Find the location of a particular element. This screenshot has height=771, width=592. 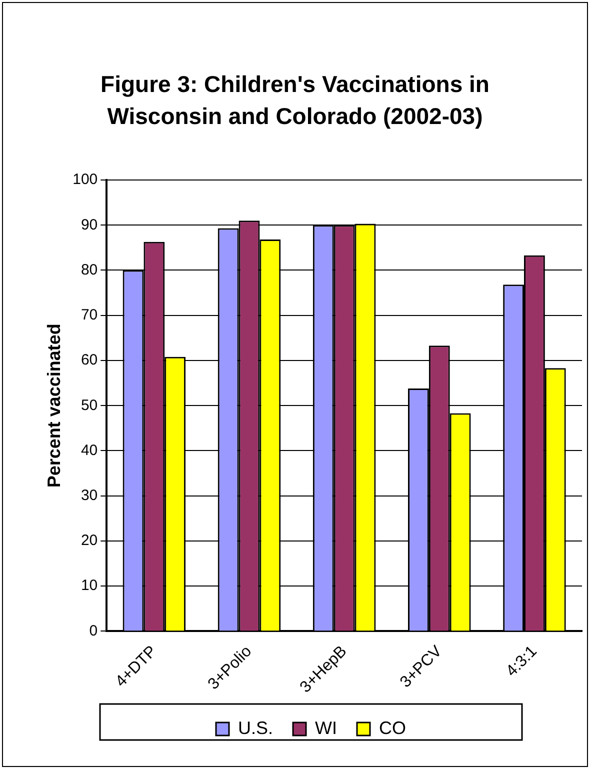

y-tick-label: 10 is located at coordinates (89, 585).